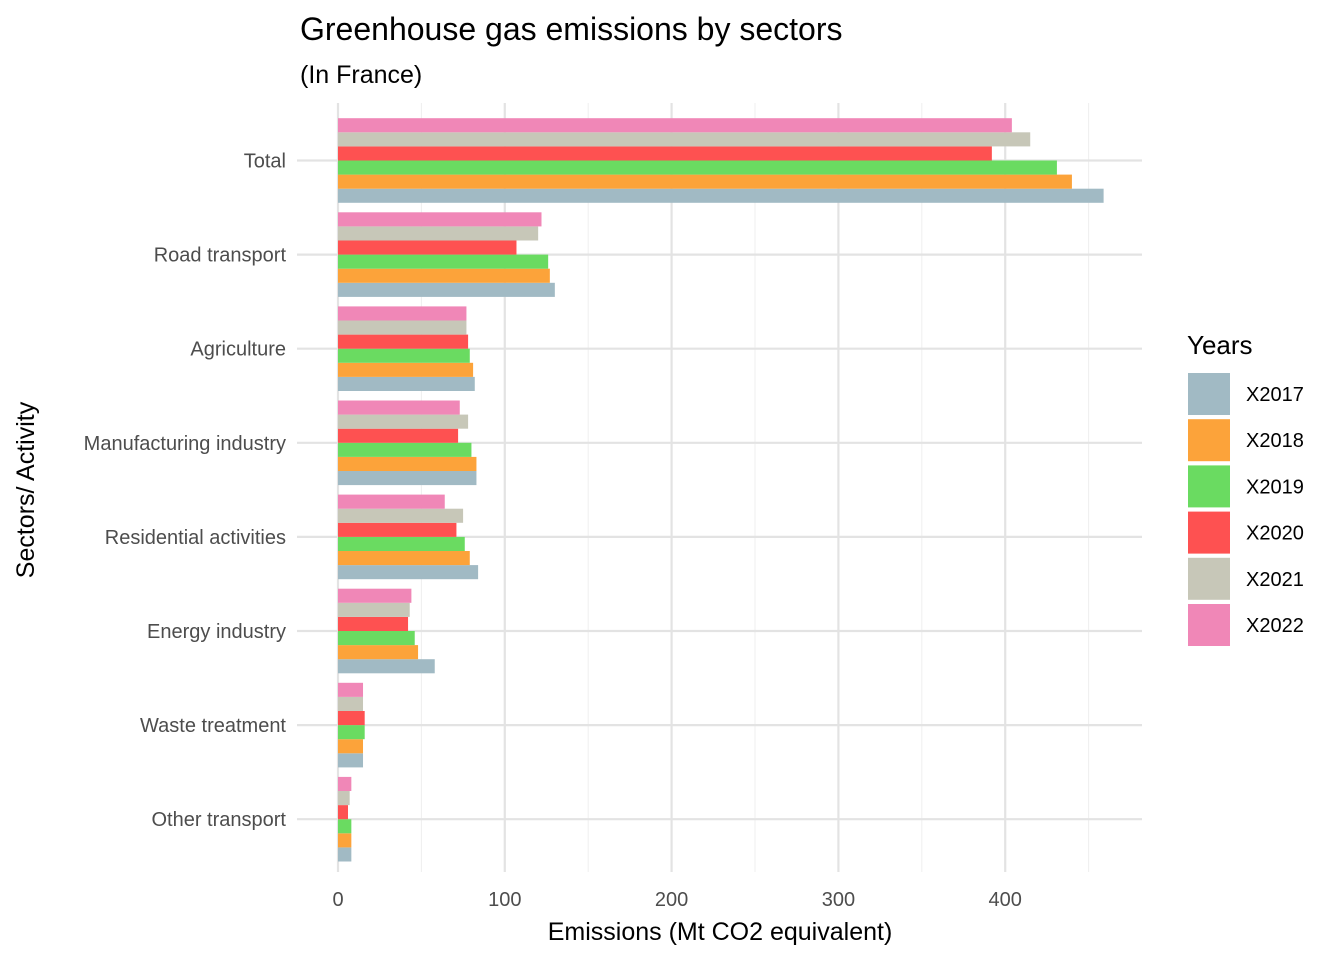 The height and width of the screenshot is (960, 1344). Describe the element at coordinates (195, 538) in the screenshot. I see `y-tick-label: Residential activities` at that location.